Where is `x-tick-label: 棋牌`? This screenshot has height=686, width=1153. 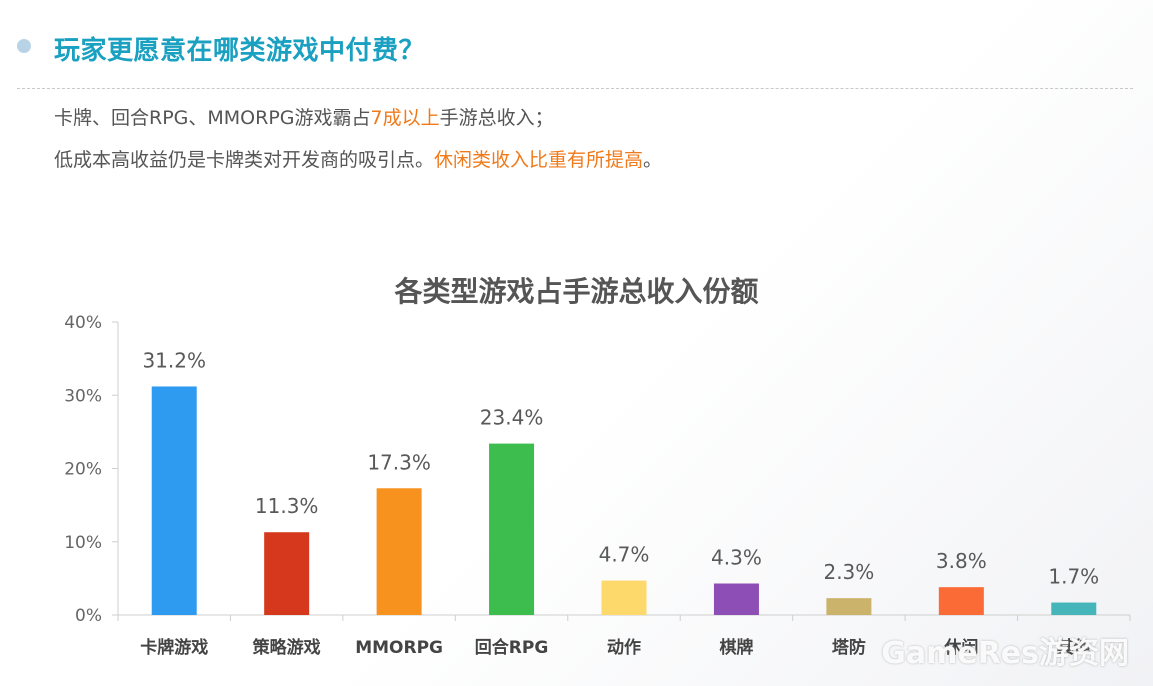
x-tick-label: 棋牌 is located at coordinates (736, 647).